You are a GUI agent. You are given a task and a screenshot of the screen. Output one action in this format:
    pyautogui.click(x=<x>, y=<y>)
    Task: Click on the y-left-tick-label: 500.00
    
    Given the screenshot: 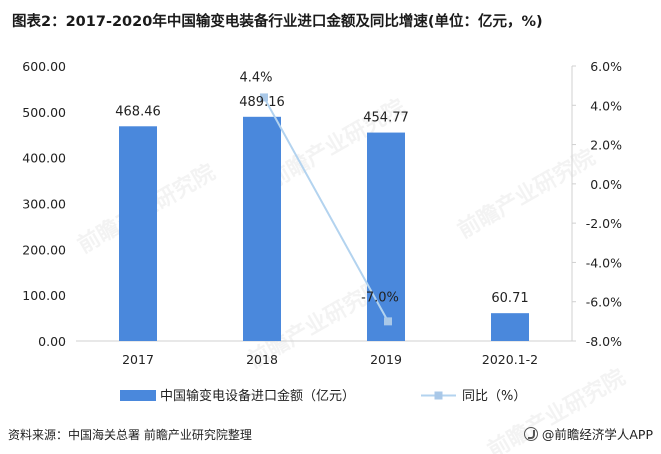 What is the action you would take?
    pyautogui.click(x=44, y=112)
    